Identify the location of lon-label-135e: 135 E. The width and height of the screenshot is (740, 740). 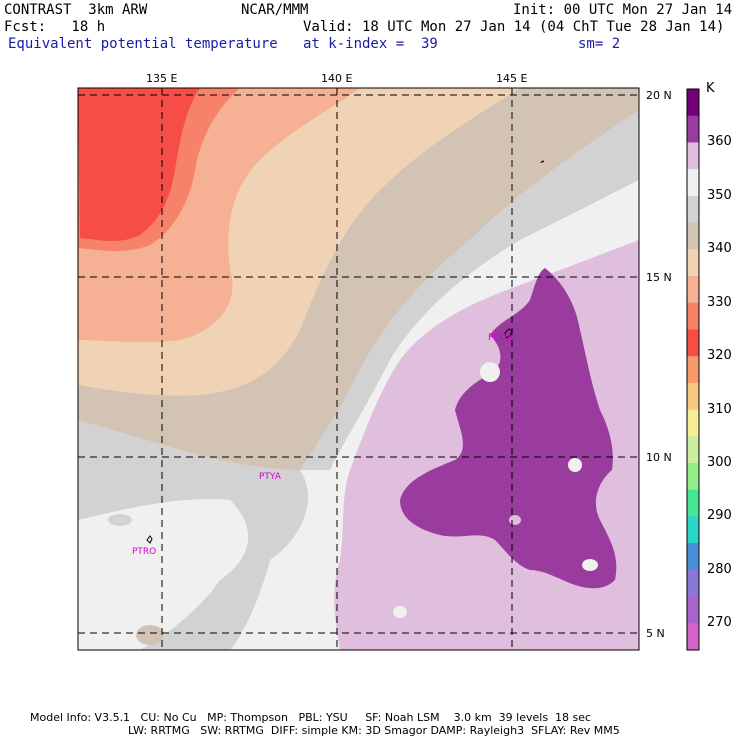
(162, 78).